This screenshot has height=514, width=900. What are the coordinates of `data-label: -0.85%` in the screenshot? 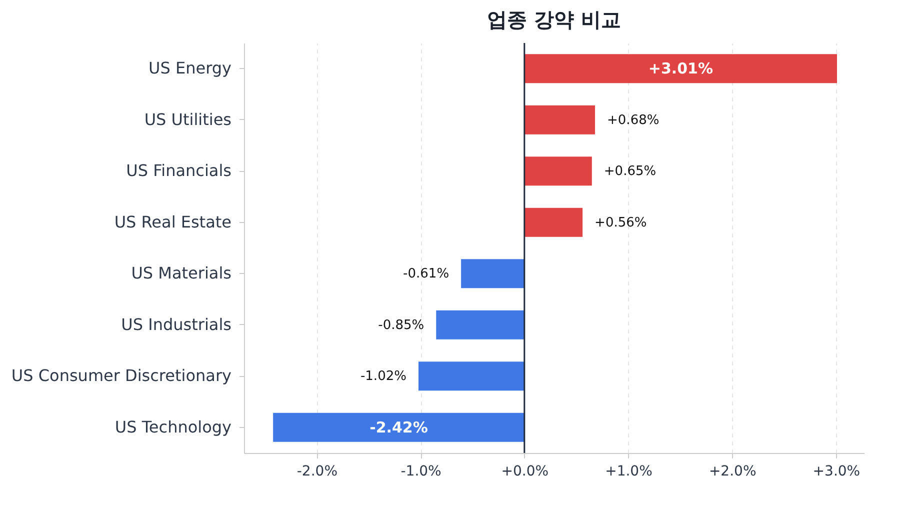 It's located at (401, 325).